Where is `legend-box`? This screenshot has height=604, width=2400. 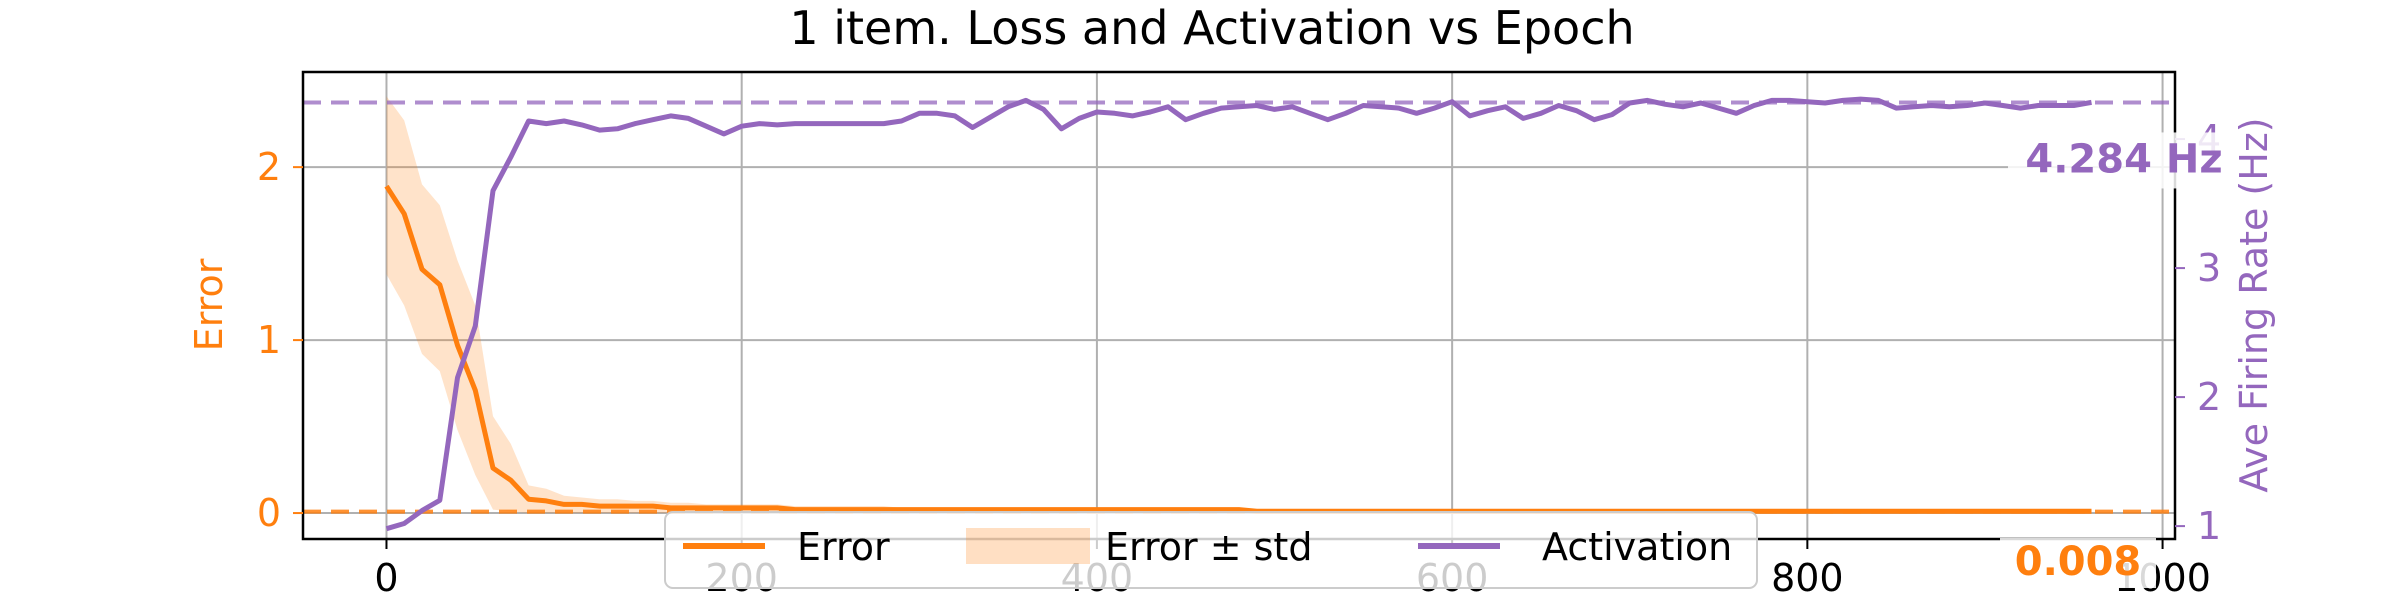 legend-box is located at coordinates (1211, 550).